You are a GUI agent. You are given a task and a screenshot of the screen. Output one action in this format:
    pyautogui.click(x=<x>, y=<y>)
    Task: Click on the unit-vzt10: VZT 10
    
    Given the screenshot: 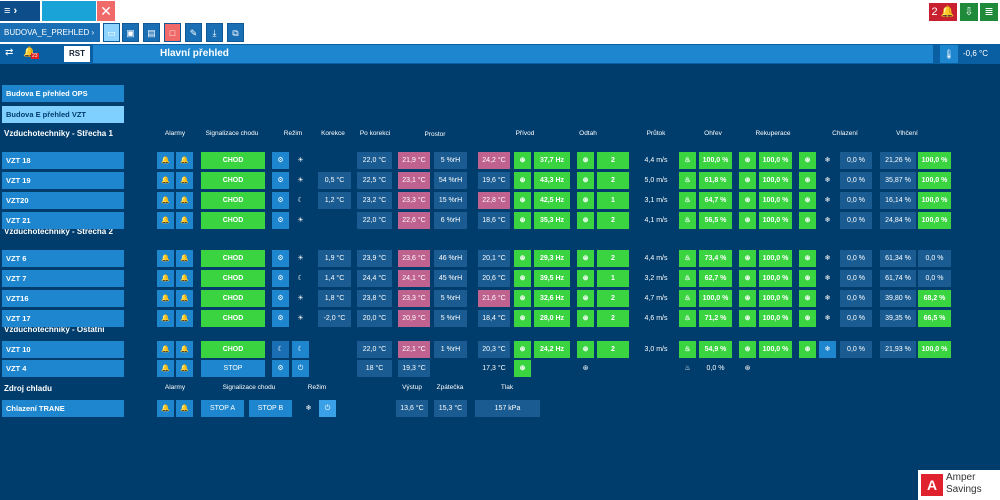 What is the action you would take?
    pyautogui.click(x=63, y=349)
    